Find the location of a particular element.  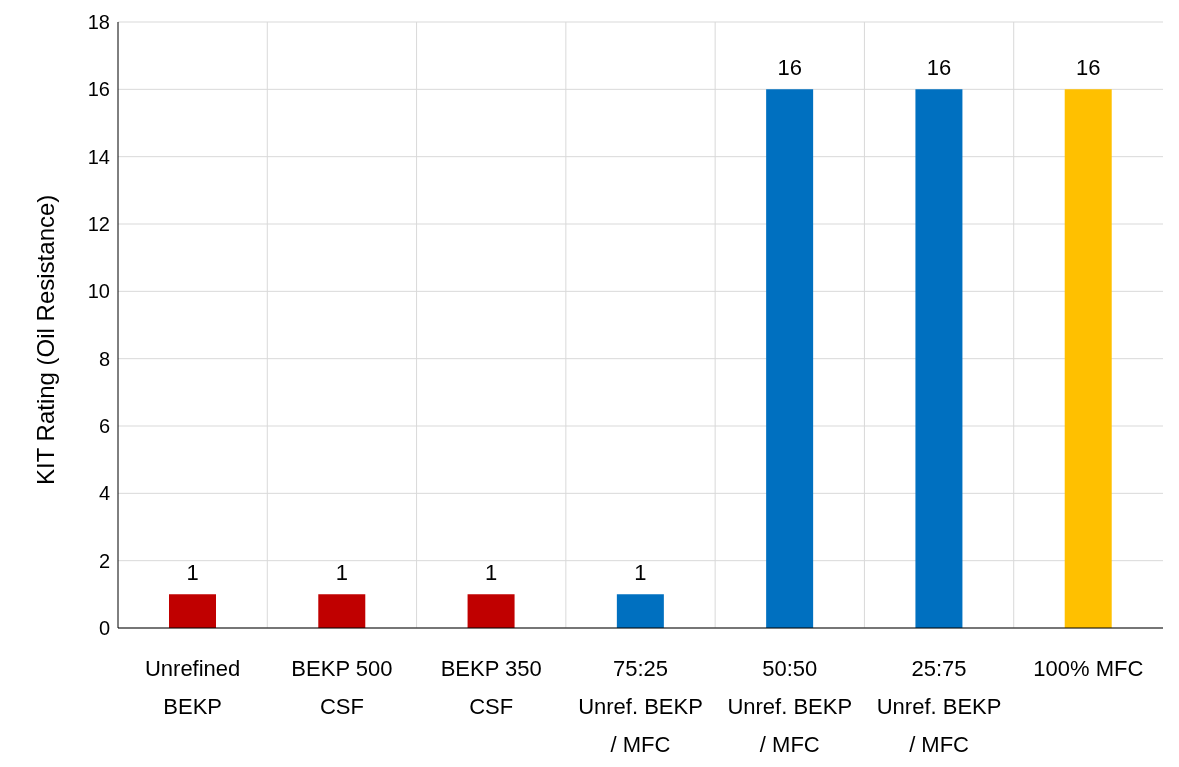

x-tick-label: 50:50 Unref. BEKP / MFC is located at coordinates (790, 706).